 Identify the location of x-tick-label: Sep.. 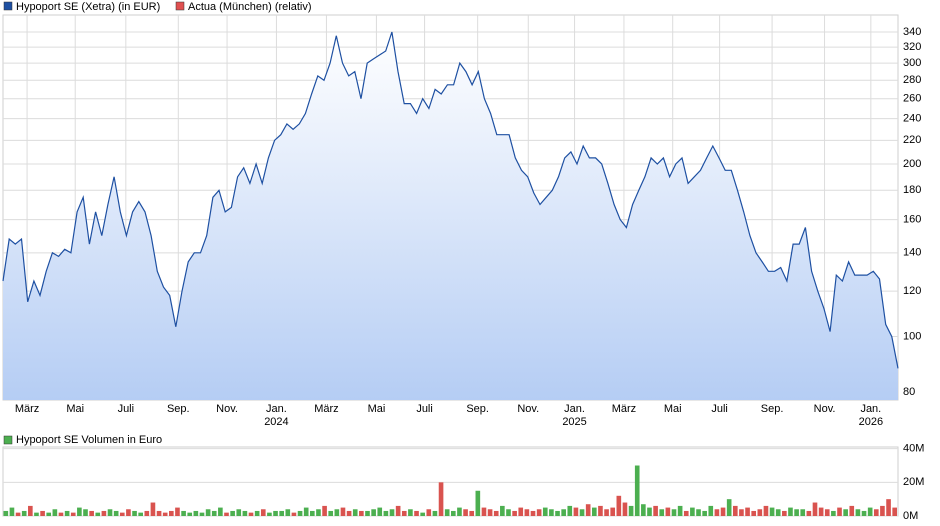
(477, 409).